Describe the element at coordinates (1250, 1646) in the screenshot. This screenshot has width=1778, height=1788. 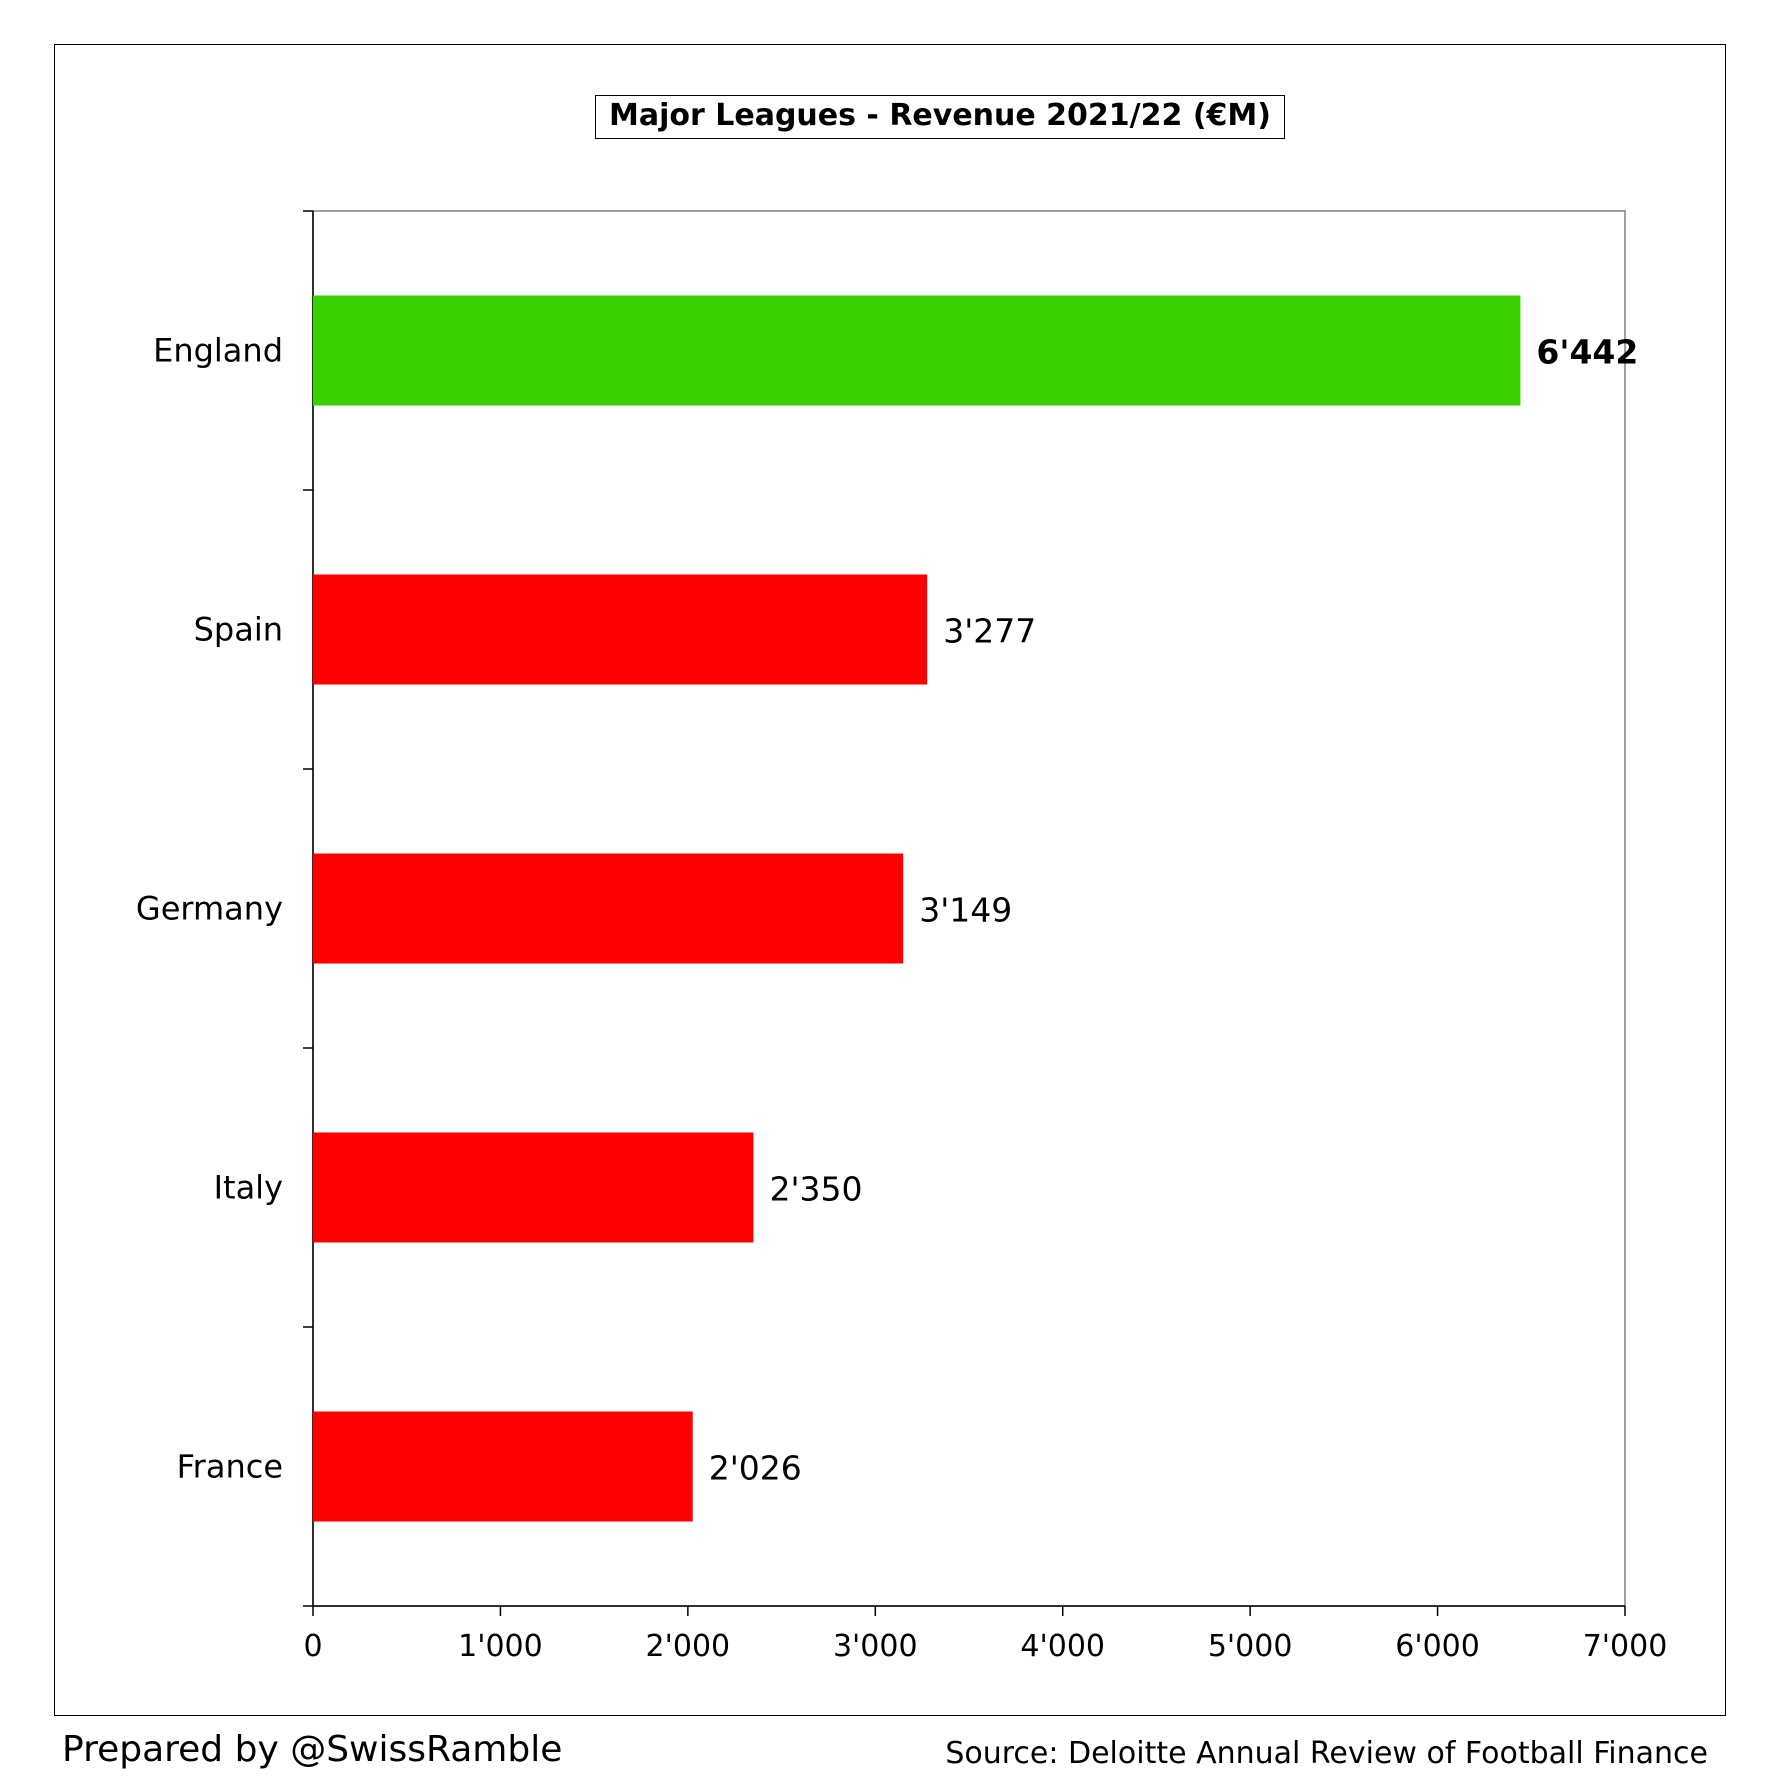
I see `x-tick-label: 5'000` at that location.